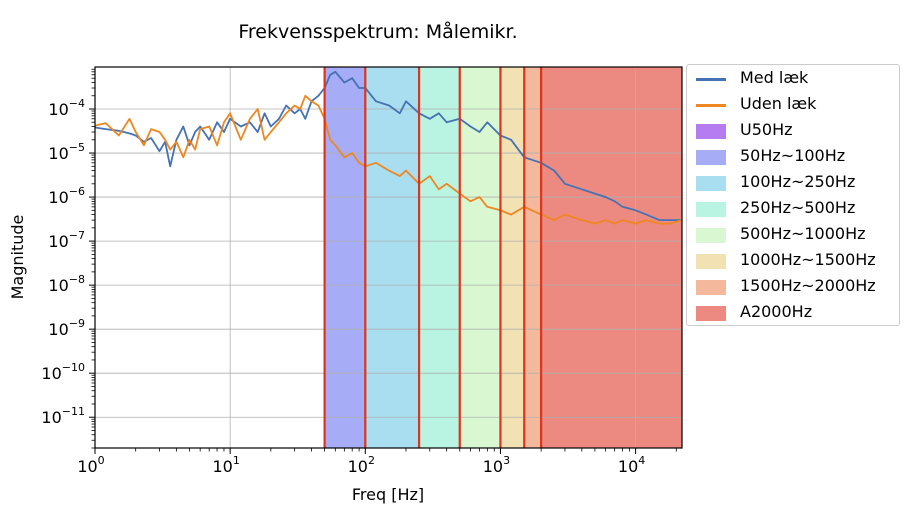 Image resolution: width=909 pixels, height=514 pixels. What do you see at coordinates (77, 103) in the screenshot?
I see `y-tick-exponent: −4` at bounding box center [77, 103].